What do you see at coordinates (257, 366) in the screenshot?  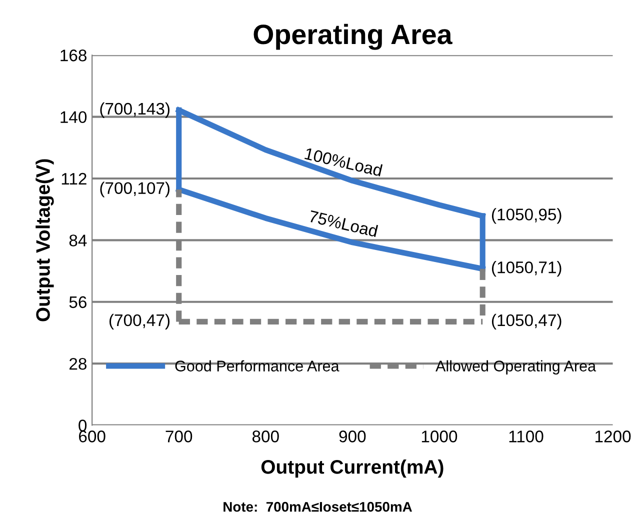 I see `legend-label: Good Performance Area` at bounding box center [257, 366].